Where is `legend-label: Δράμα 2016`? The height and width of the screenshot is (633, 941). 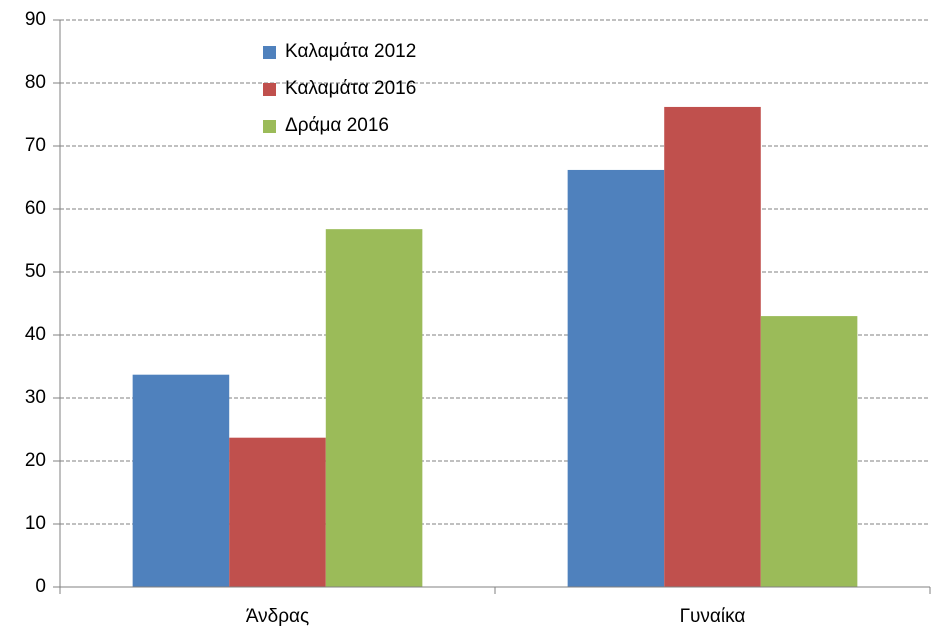 legend-label: Δράμα 2016 is located at coordinates (337, 125).